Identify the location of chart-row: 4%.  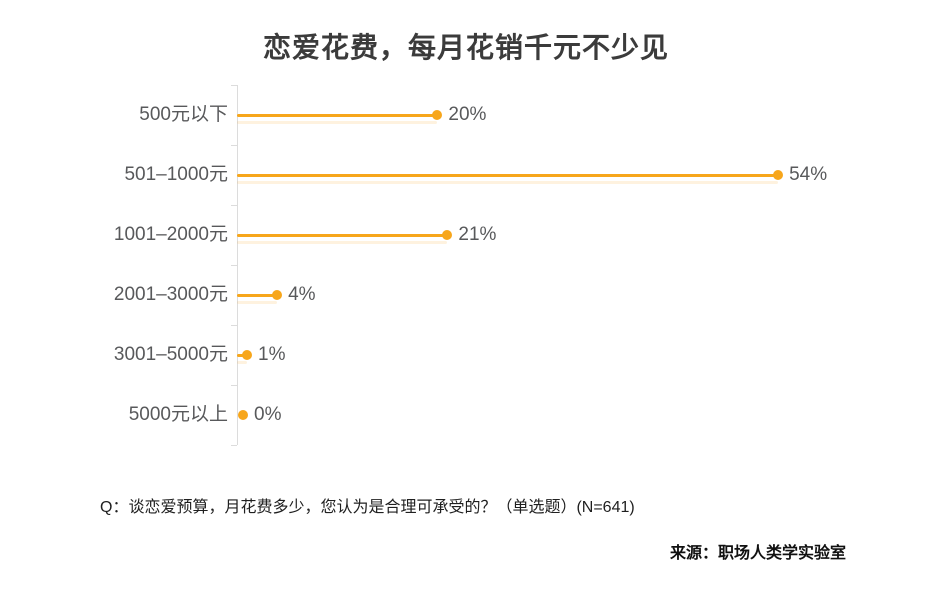
(584, 295).